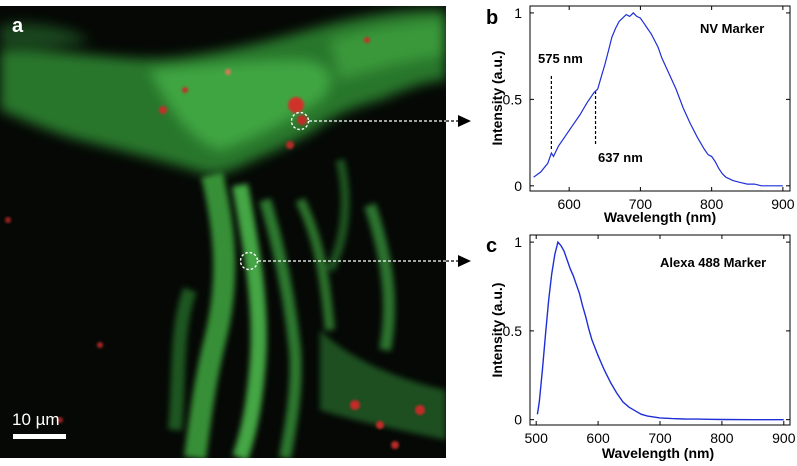 This screenshot has width=797, height=466. I want to click on panel-letter-a: a, so click(18, 26).